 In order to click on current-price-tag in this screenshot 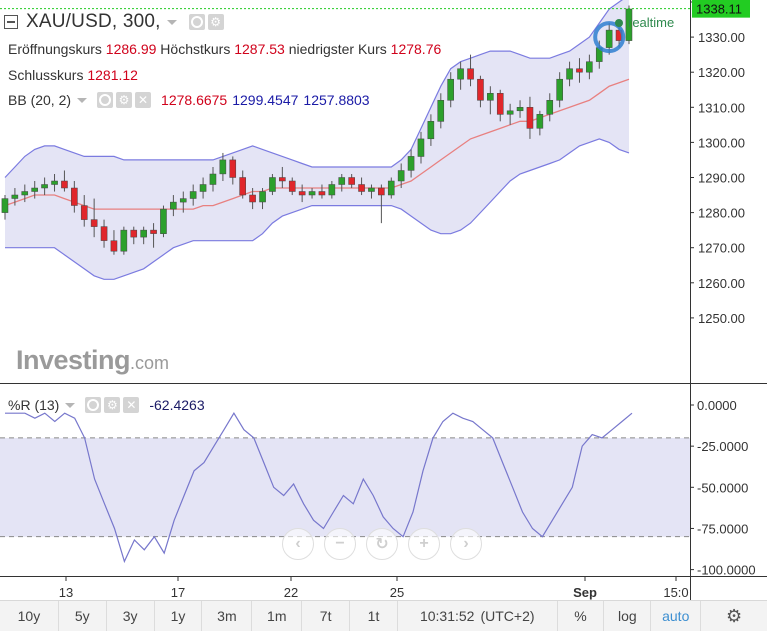, I will do `click(721, 9)`.